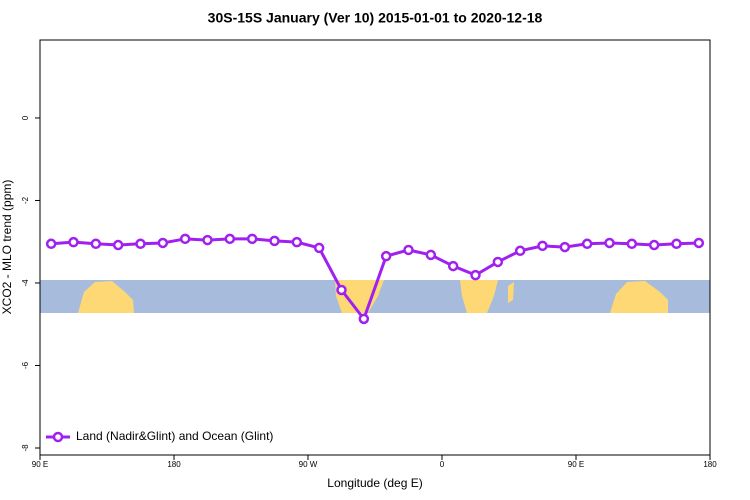 The width and height of the screenshot is (750, 500). Describe the element at coordinates (25, 448) in the screenshot. I see `y-tick-label: -8` at that location.